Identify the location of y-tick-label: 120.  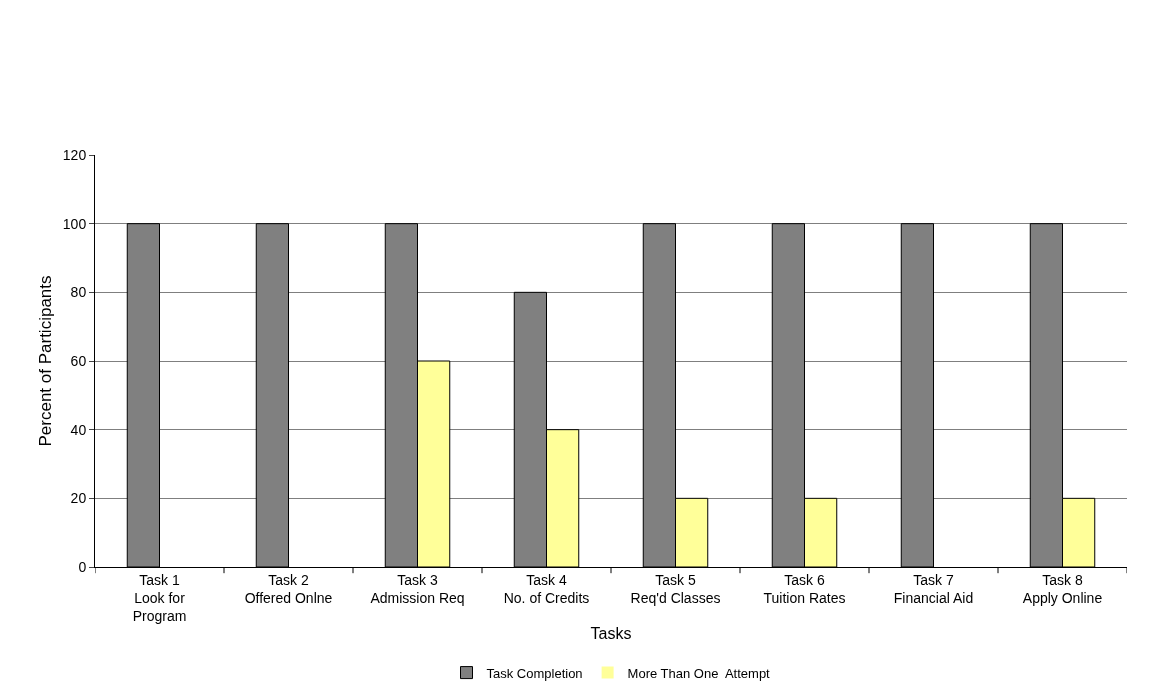
(74, 154).